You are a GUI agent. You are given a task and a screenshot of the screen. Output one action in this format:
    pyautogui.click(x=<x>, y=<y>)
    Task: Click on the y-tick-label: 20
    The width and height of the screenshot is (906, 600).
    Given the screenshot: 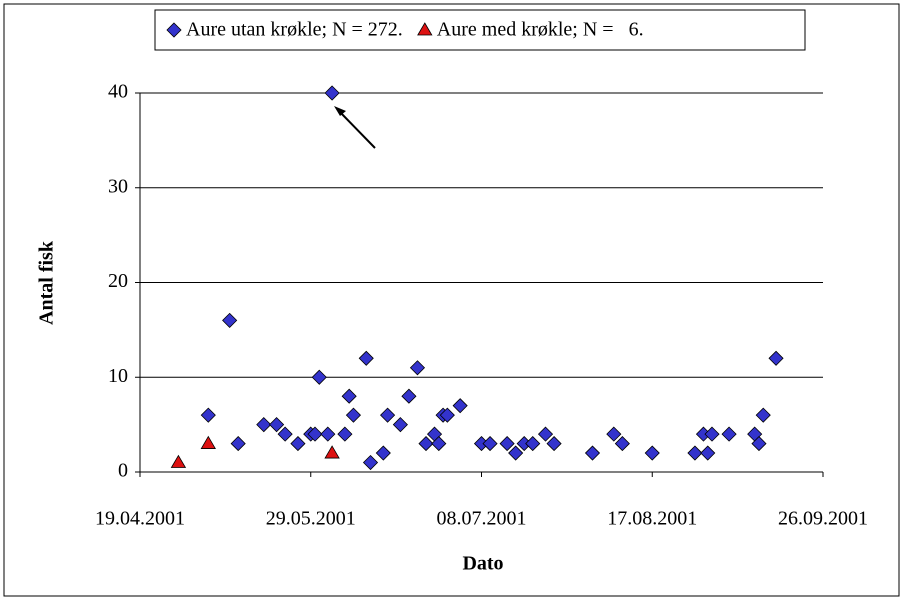 What is the action you would take?
    pyautogui.click(x=118, y=281)
    